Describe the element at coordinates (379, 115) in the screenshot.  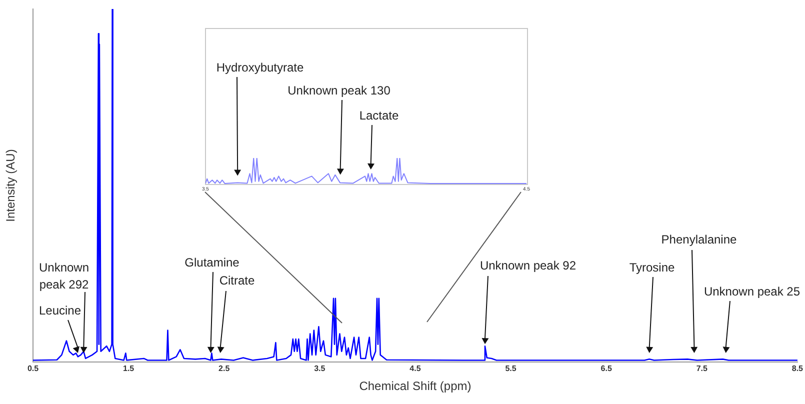
I see `annotation: Lactate` at that location.